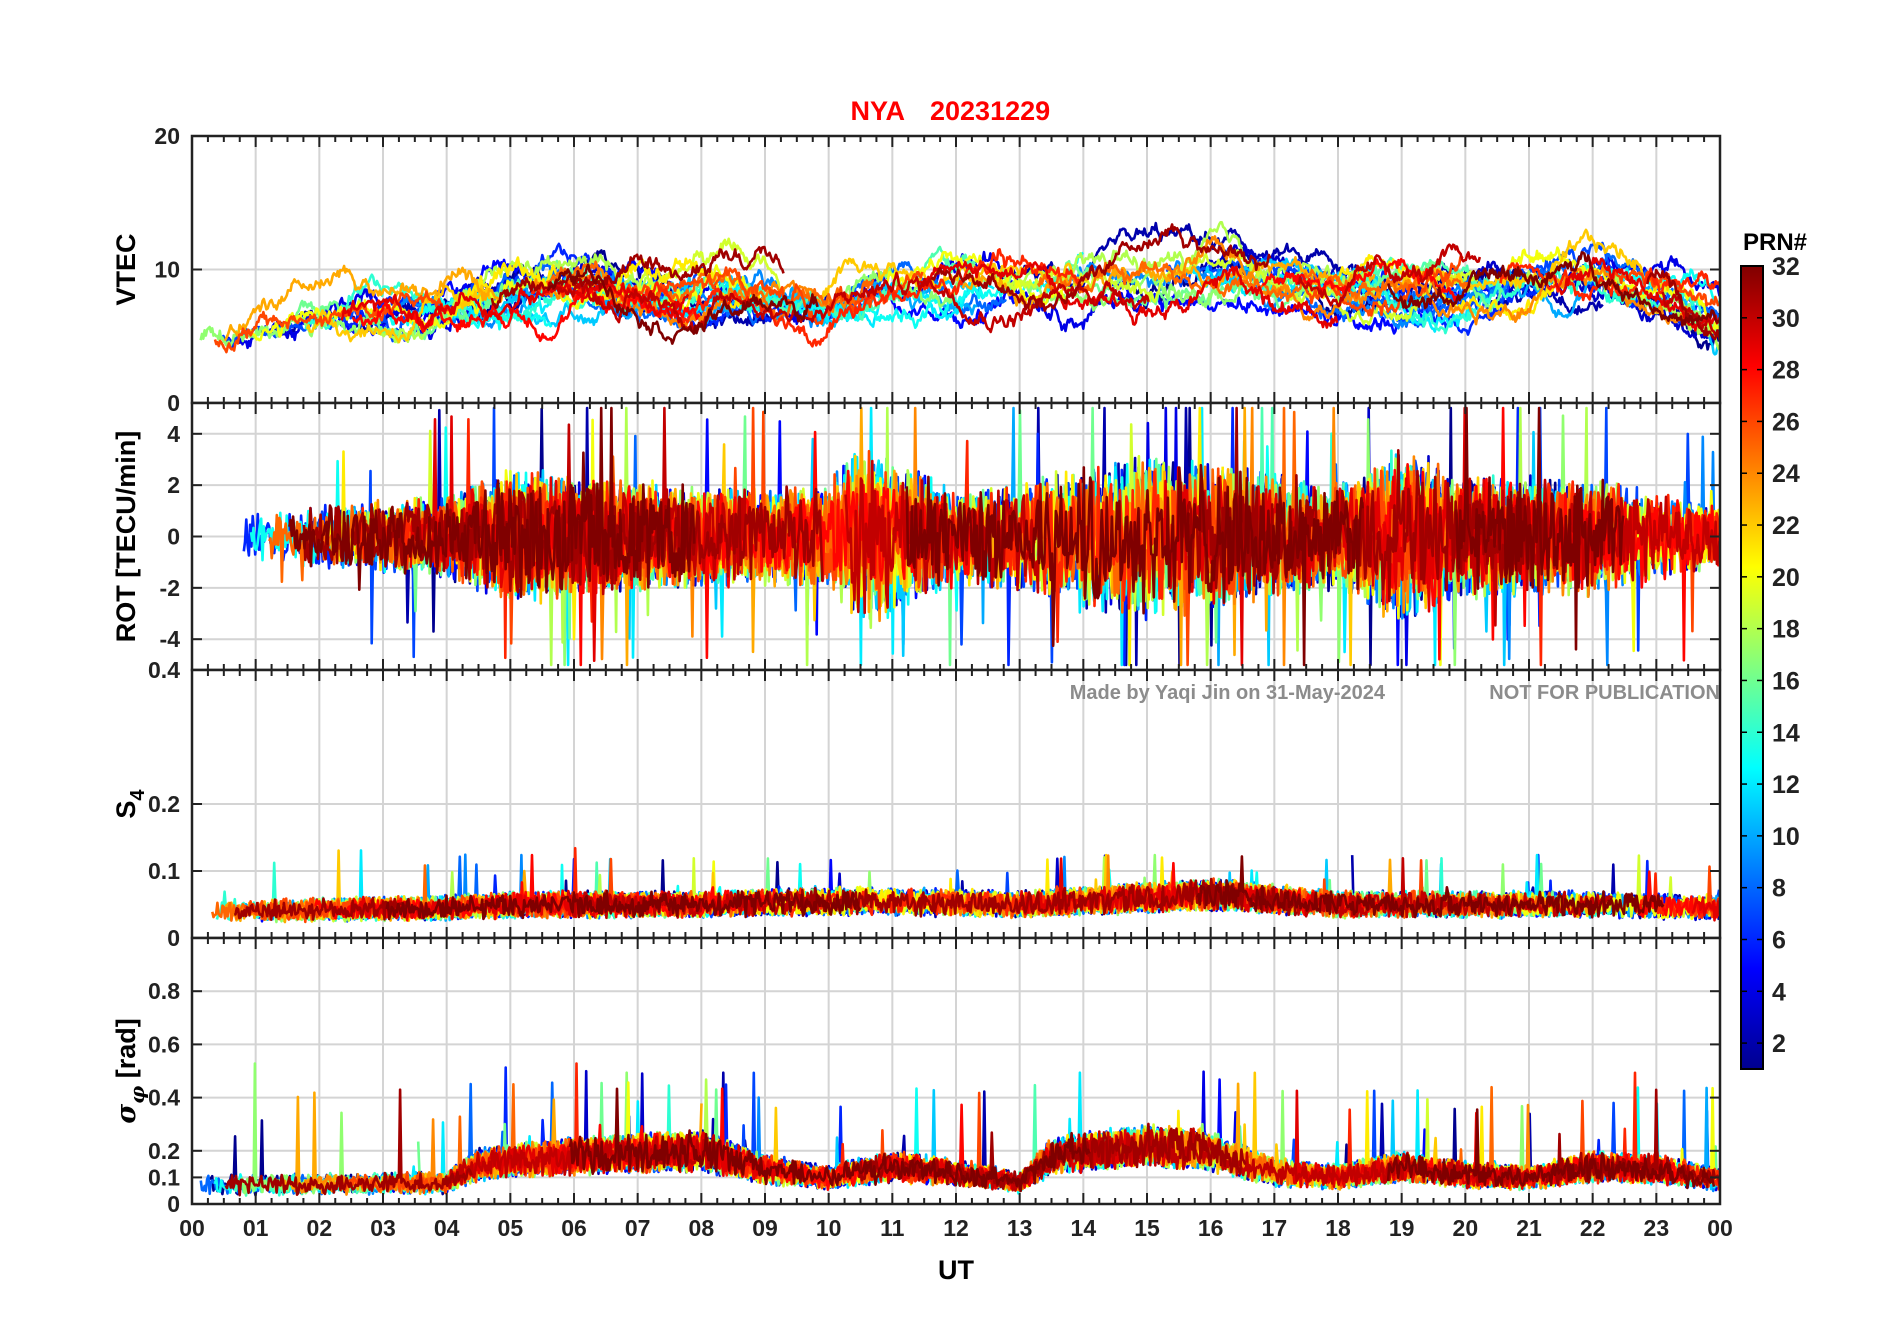 This screenshot has width=1902, height=1330. What do you see at coordinates (170, 588) in the screenshot?
I see `y-tick-label: -2` at bounding box center [170, 588].